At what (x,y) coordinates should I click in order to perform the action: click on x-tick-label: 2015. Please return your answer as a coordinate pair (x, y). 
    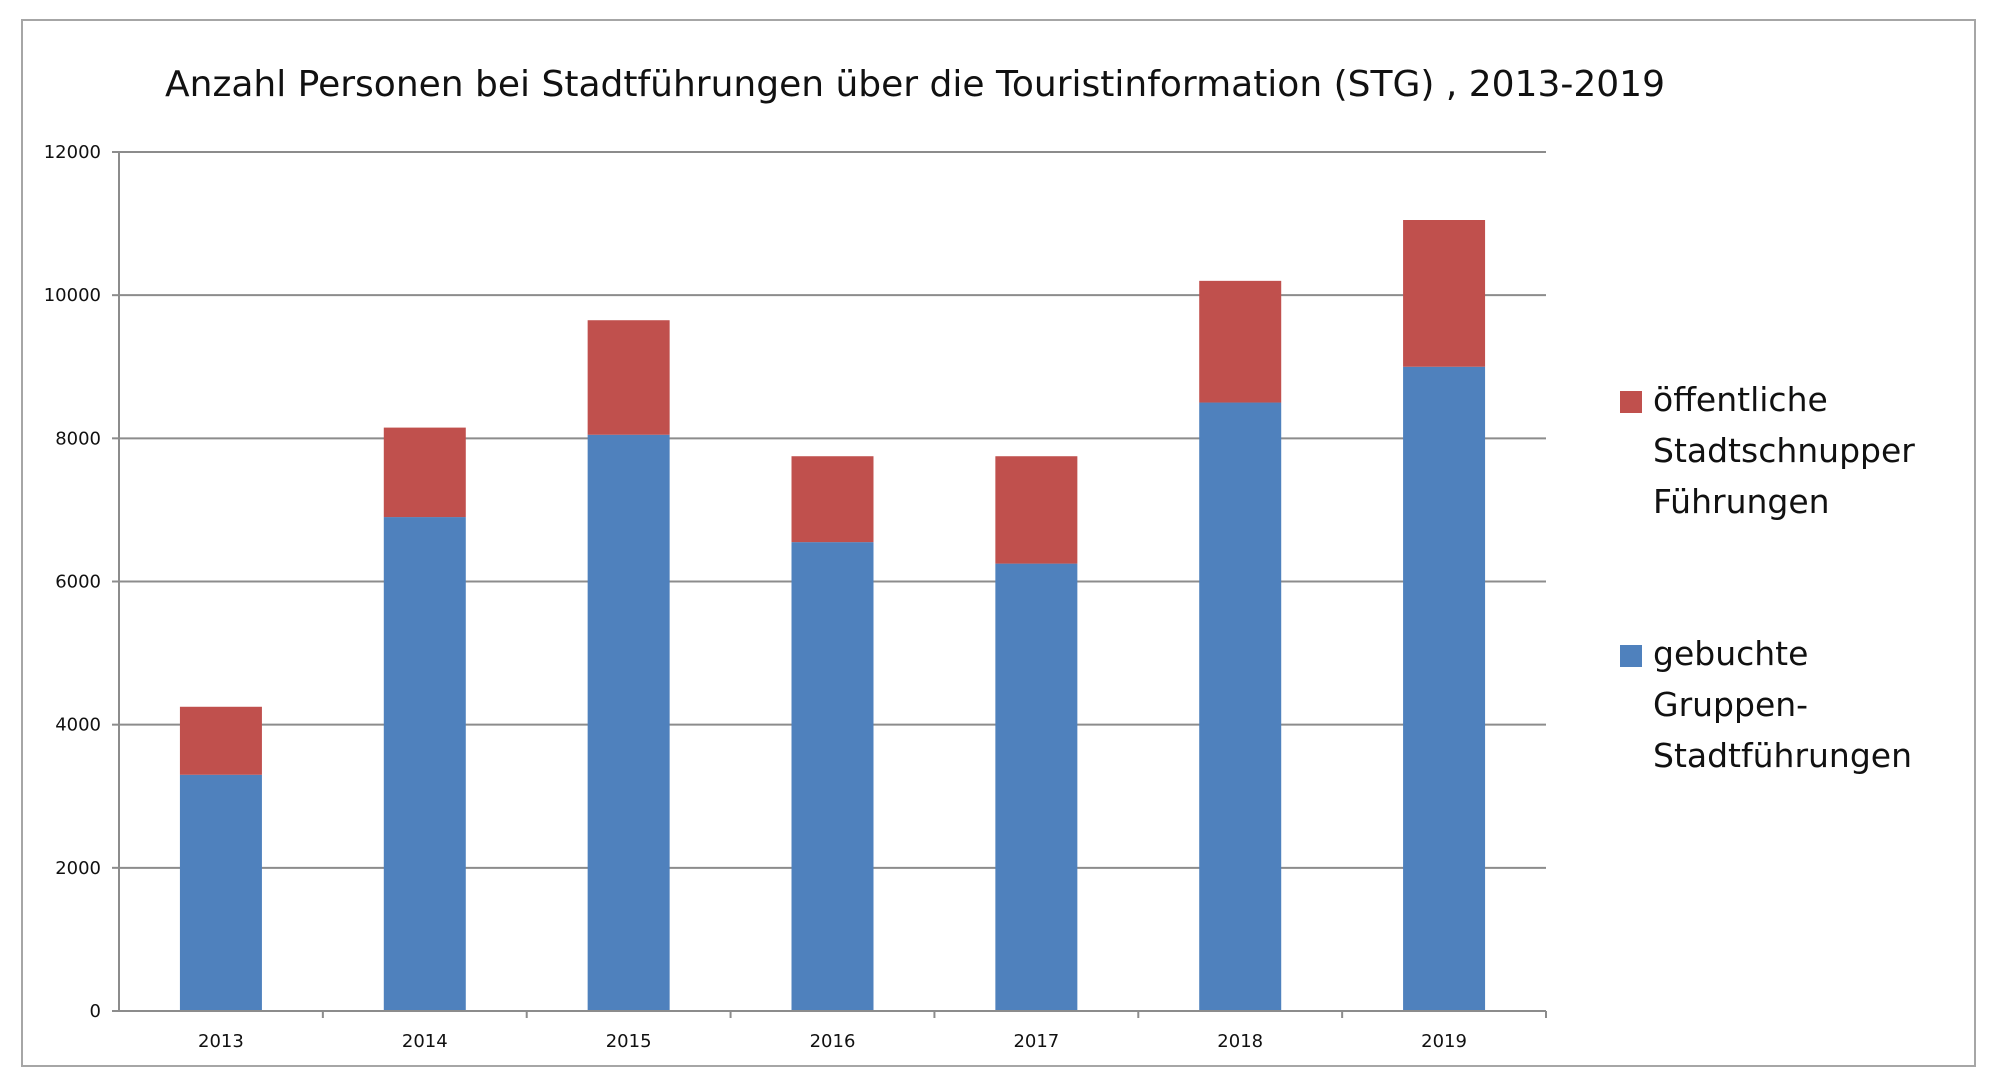
    Looking at the image, I should click on (629, 1041).